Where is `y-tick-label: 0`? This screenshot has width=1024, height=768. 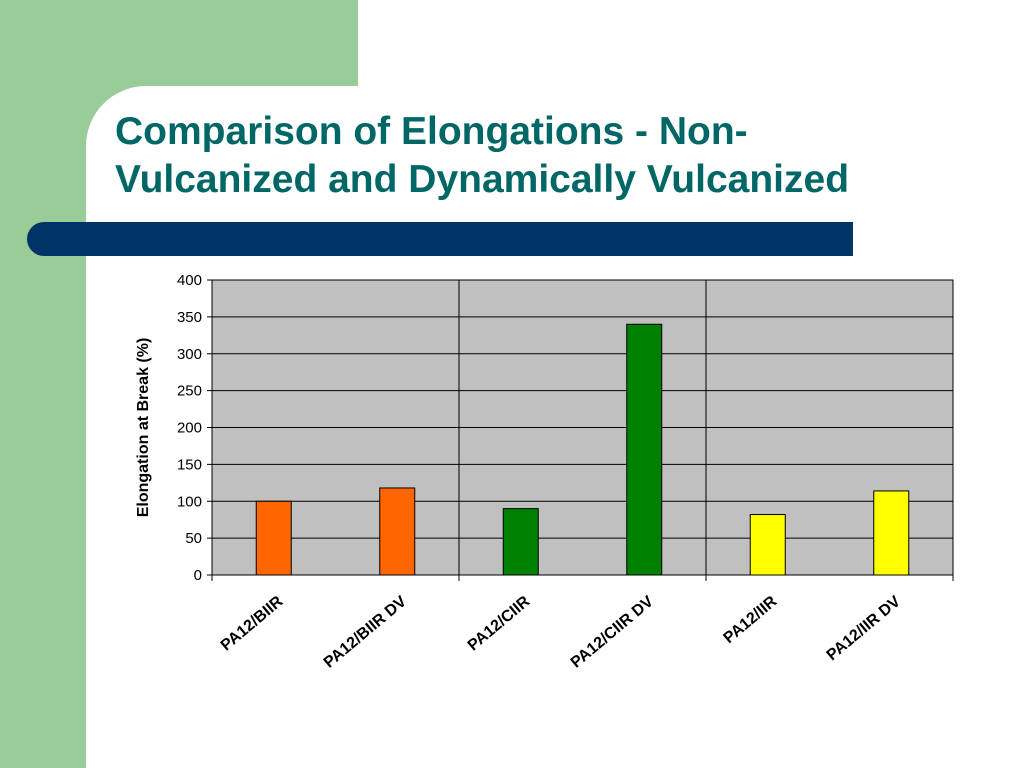 y-tick-label: 0 is located at coordinates (198, 575).